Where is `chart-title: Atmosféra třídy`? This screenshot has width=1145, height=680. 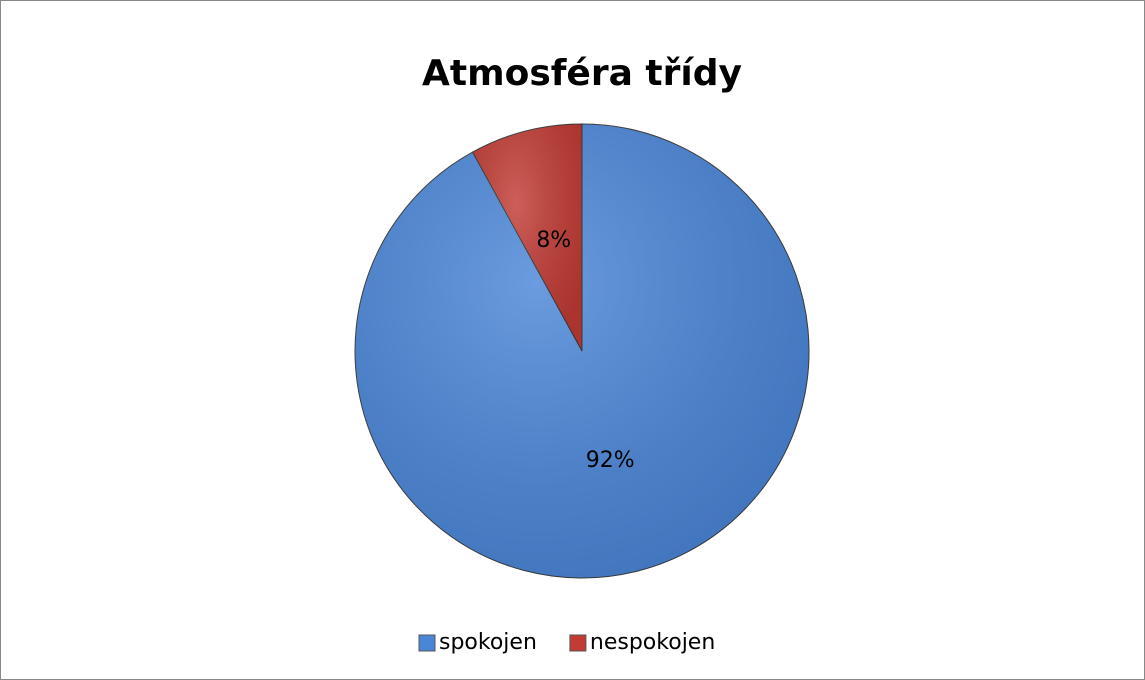 chart-title: Atmosféra třídy is located at coordinates (582, 73).